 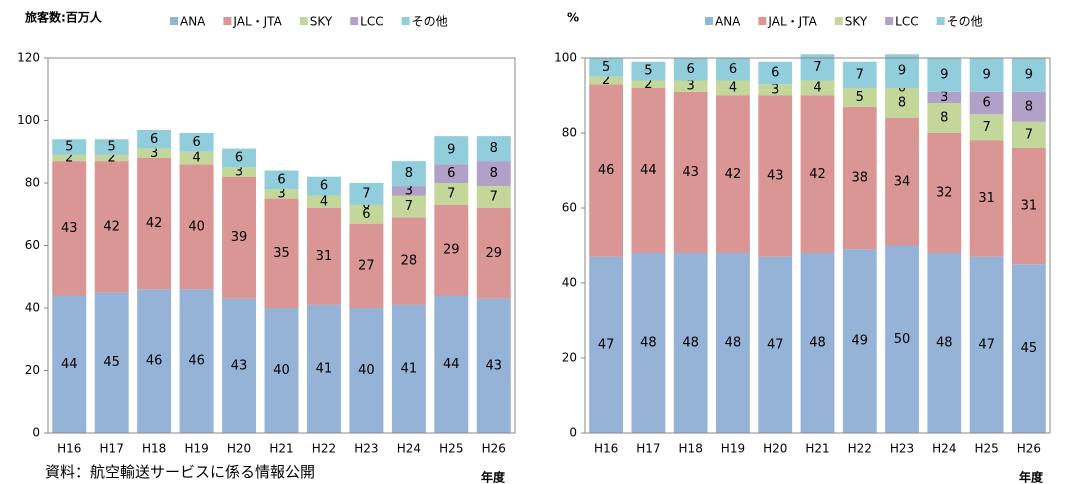 I want to click on data-label: 5, so click(x=112, y=147).